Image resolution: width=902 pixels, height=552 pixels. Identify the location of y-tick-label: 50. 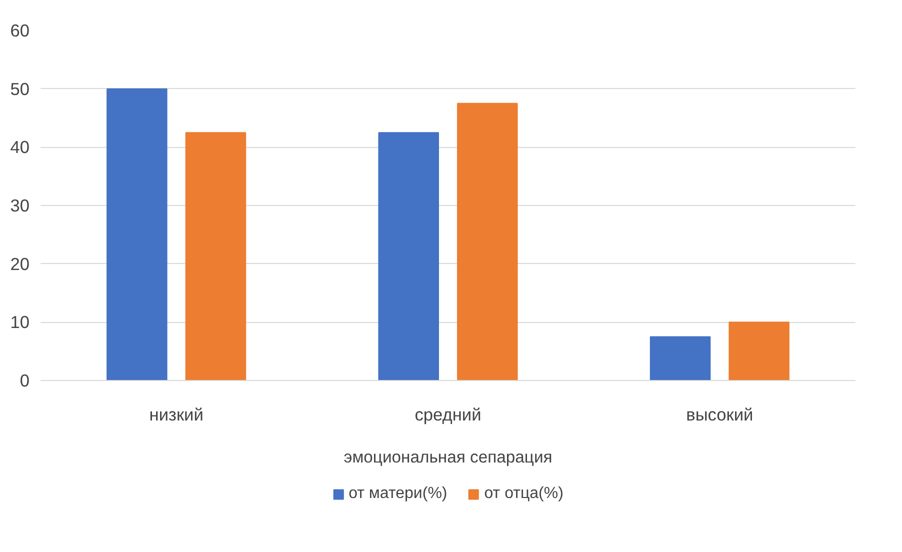
(20, 88).